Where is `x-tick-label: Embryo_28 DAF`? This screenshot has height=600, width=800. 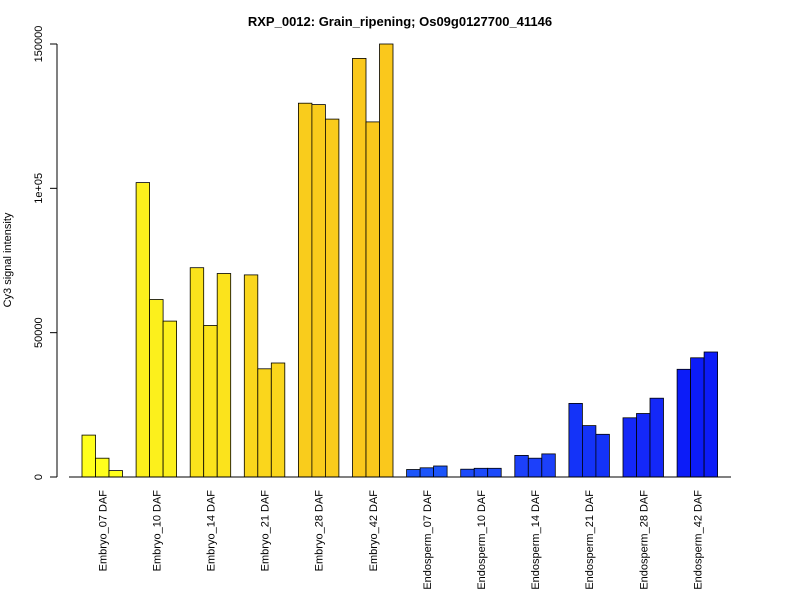
x-tick-label: Embryo_28 DAF is located at coordinates (320, 531).